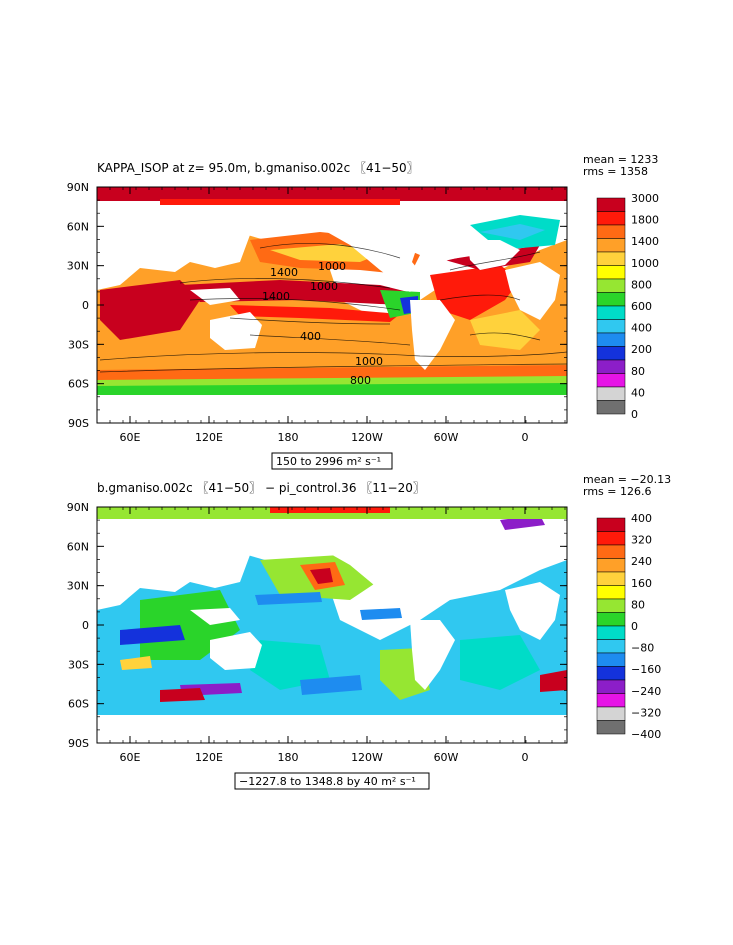  I want to click on panel-bottom-rms: rms = 126.6, so click(617, 491).